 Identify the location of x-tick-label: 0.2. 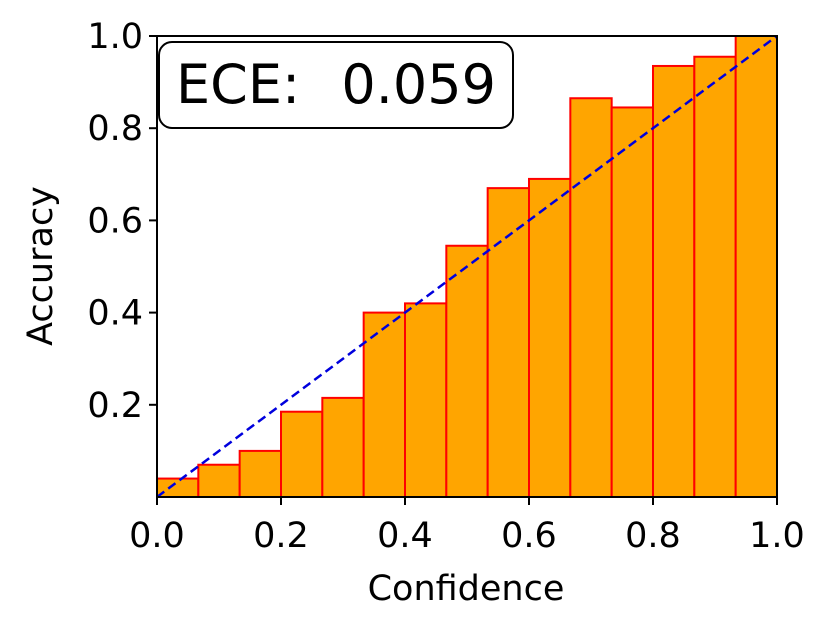
(281, 536).